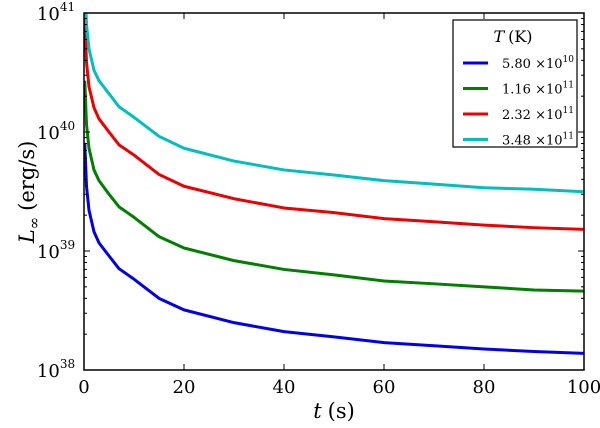 The height and width of the screenshot is (428, 600). What do you see at coordinates (56, 131) in the screenshot?
I see `y-tick-label: 1040` at bounding box center [56, 131].